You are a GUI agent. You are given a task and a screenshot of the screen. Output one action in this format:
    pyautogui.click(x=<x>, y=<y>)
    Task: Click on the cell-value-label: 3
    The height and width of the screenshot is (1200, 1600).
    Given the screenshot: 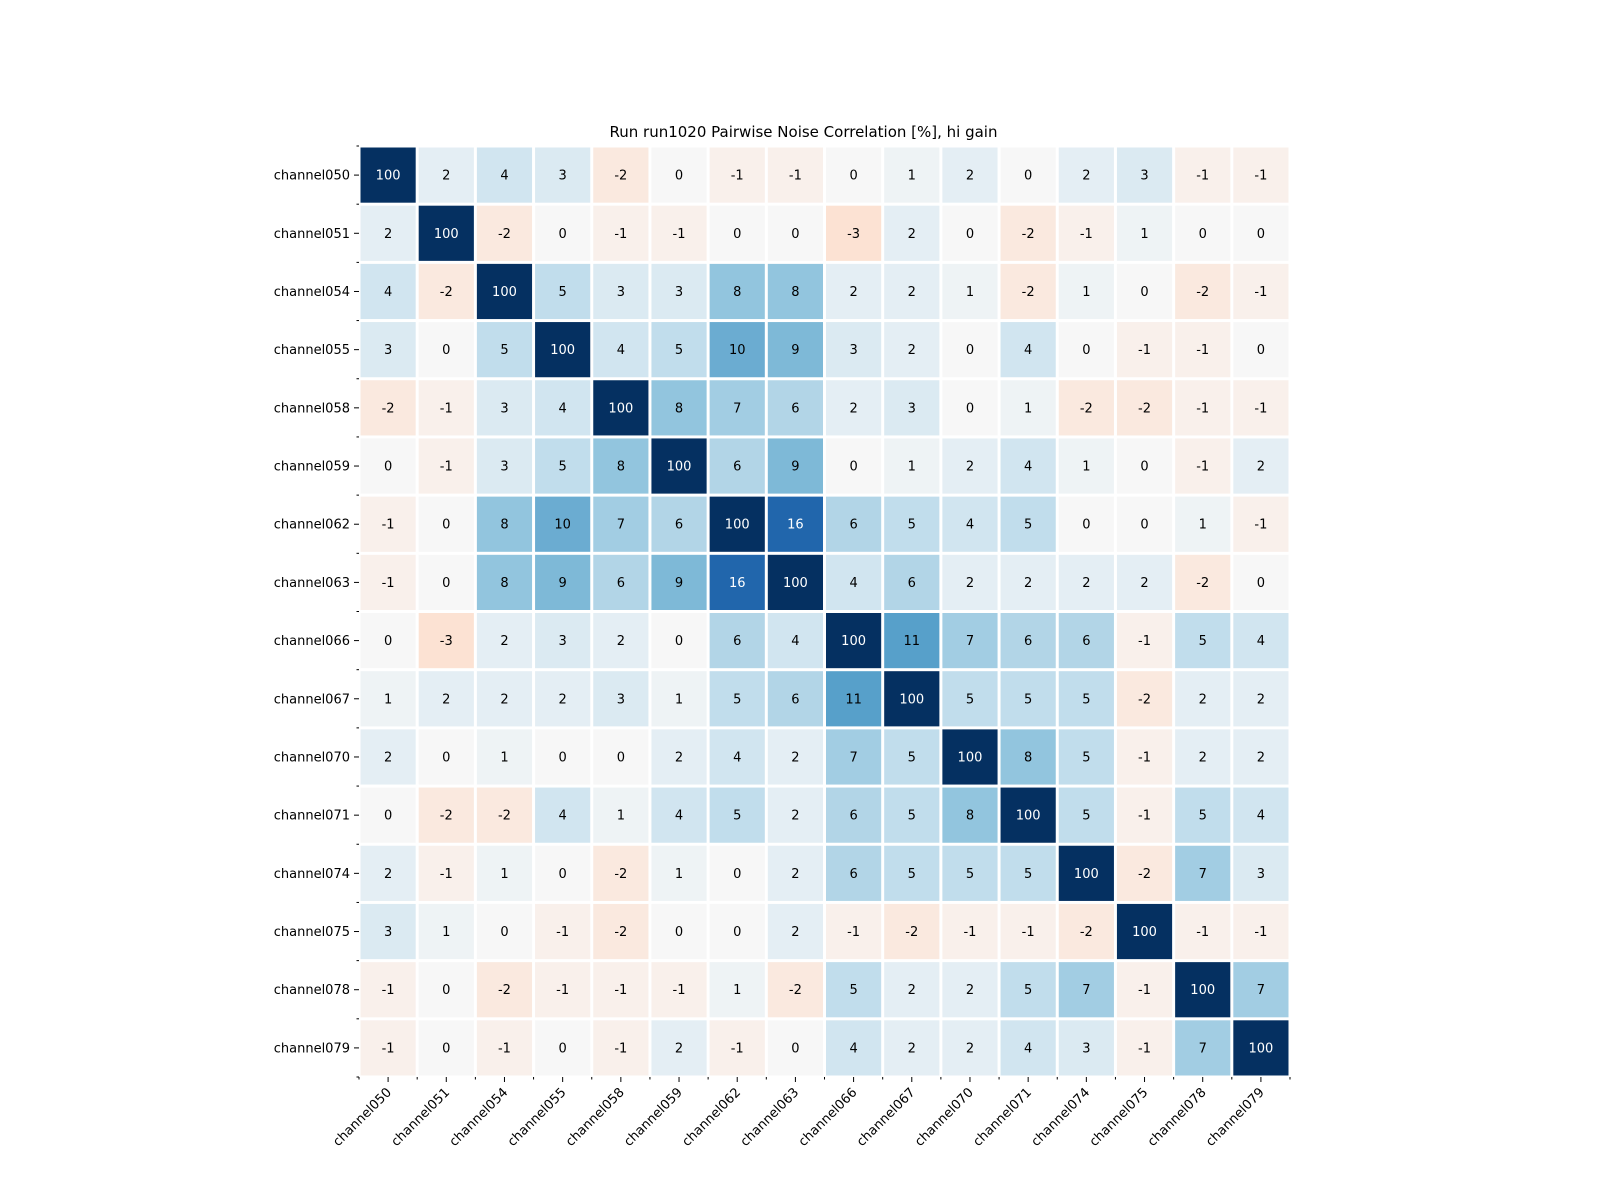 What is the action you would take?
    pyautogui.click(x=1086, y=1048)
    